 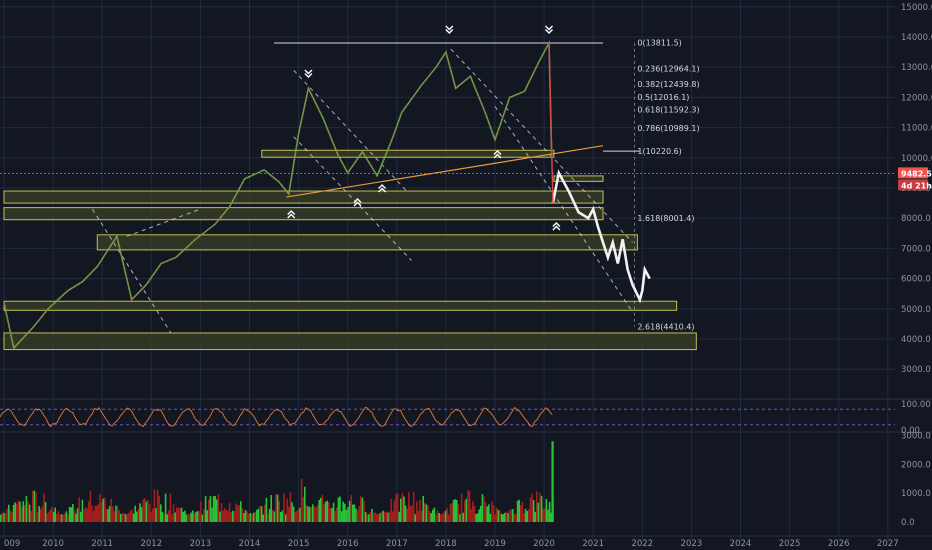 I want to click on fib-label: 2.618(4410.4), so click(x=665, y=327).